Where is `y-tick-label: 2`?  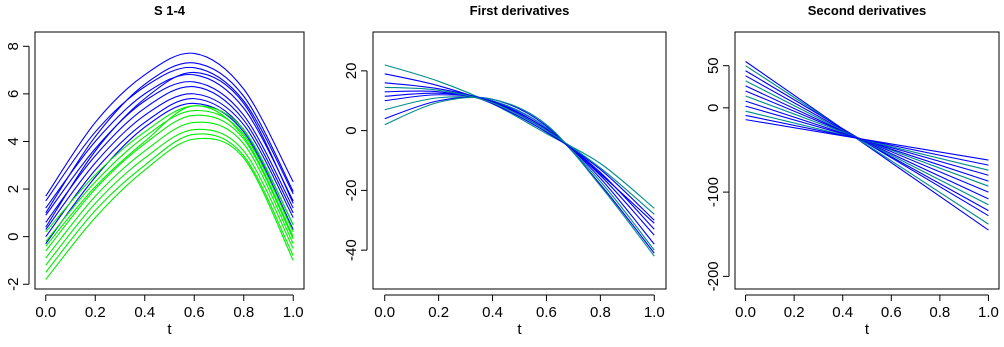
y-tick-label: 2 is located at coordinates (13, 189).